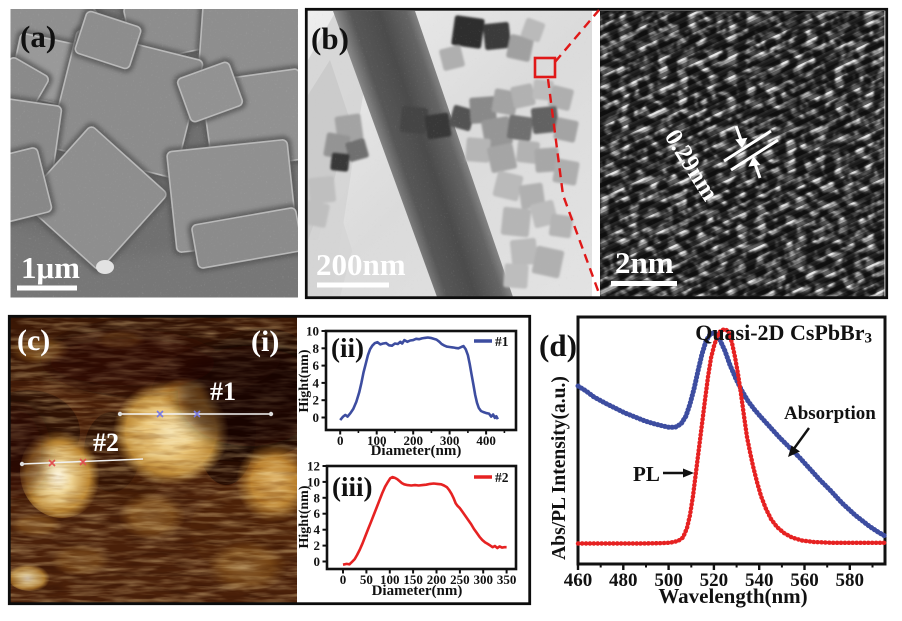 The width and height of the screenshot is (902, 621). I want to click on svg-text: Wavelength(nm), so click(732, 596).